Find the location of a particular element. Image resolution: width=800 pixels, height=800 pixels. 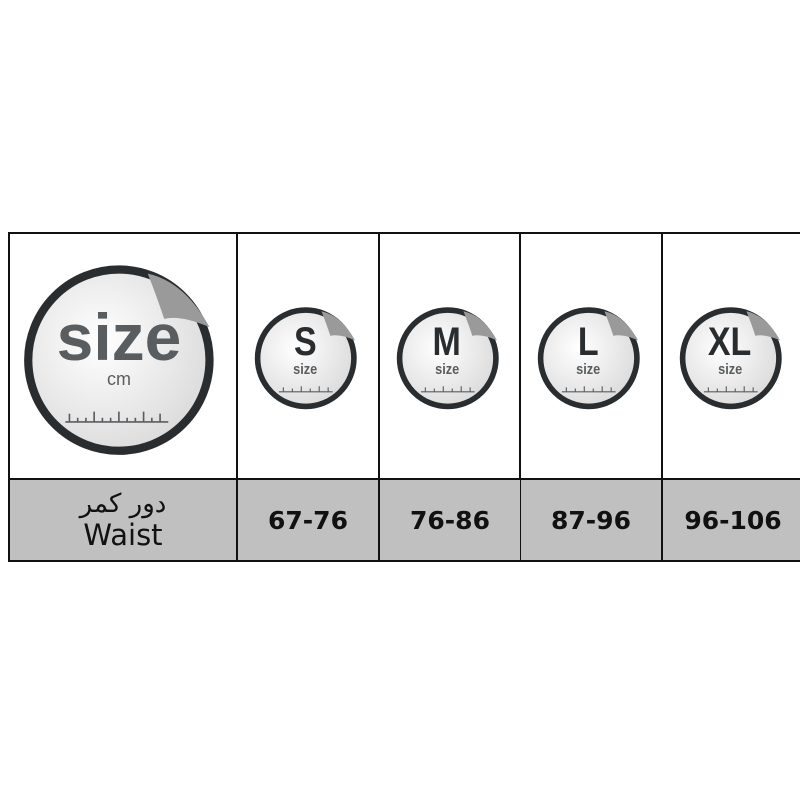

size-sticker-cell: S size is located at coordinates (308, 357).